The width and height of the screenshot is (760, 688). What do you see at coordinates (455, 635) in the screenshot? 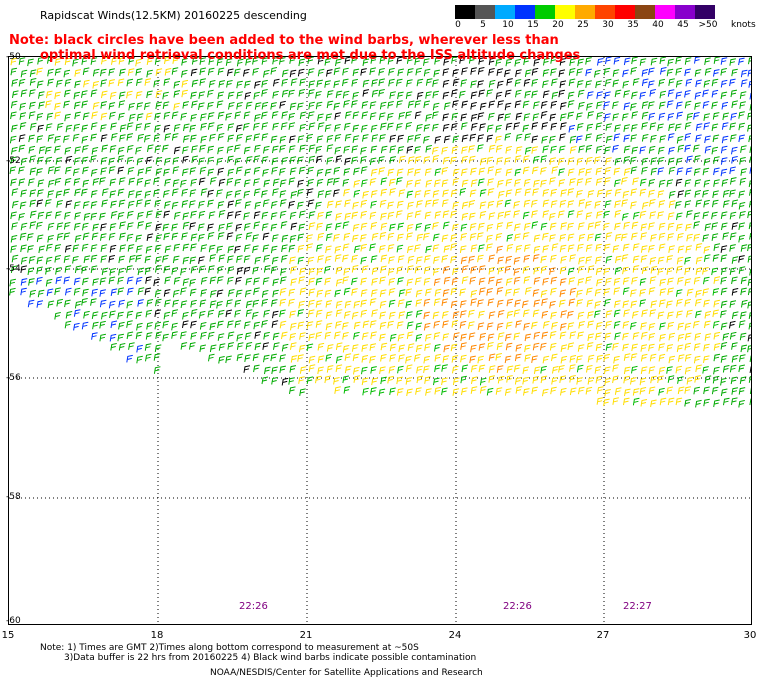
I see `lon-label-24: 24` at bounding box center [455, 635].